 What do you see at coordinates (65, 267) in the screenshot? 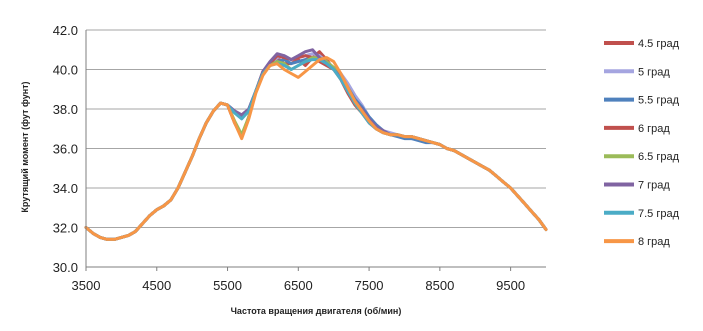
I see `y-tick-label: 30.0` at bounding box center [65, 267].